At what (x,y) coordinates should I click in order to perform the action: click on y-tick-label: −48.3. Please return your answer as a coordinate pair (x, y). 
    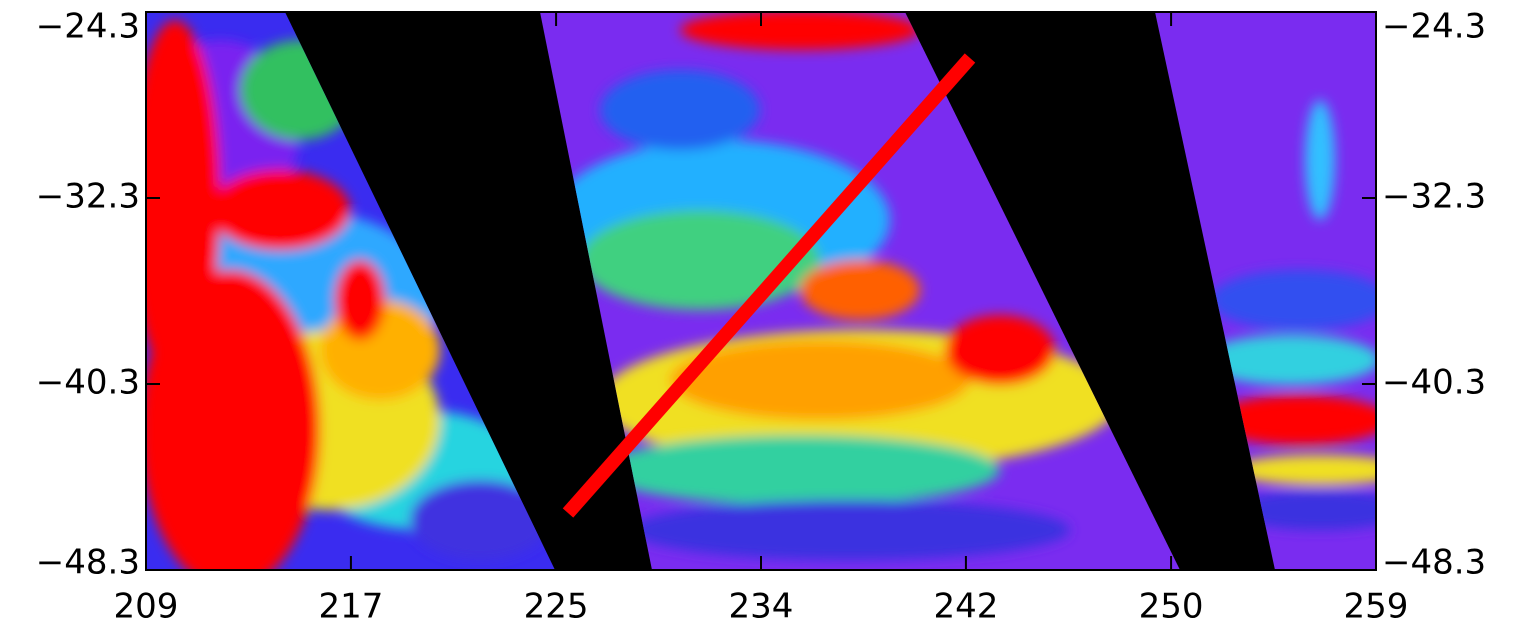
    Looking at the image, I should click on (88, 563).